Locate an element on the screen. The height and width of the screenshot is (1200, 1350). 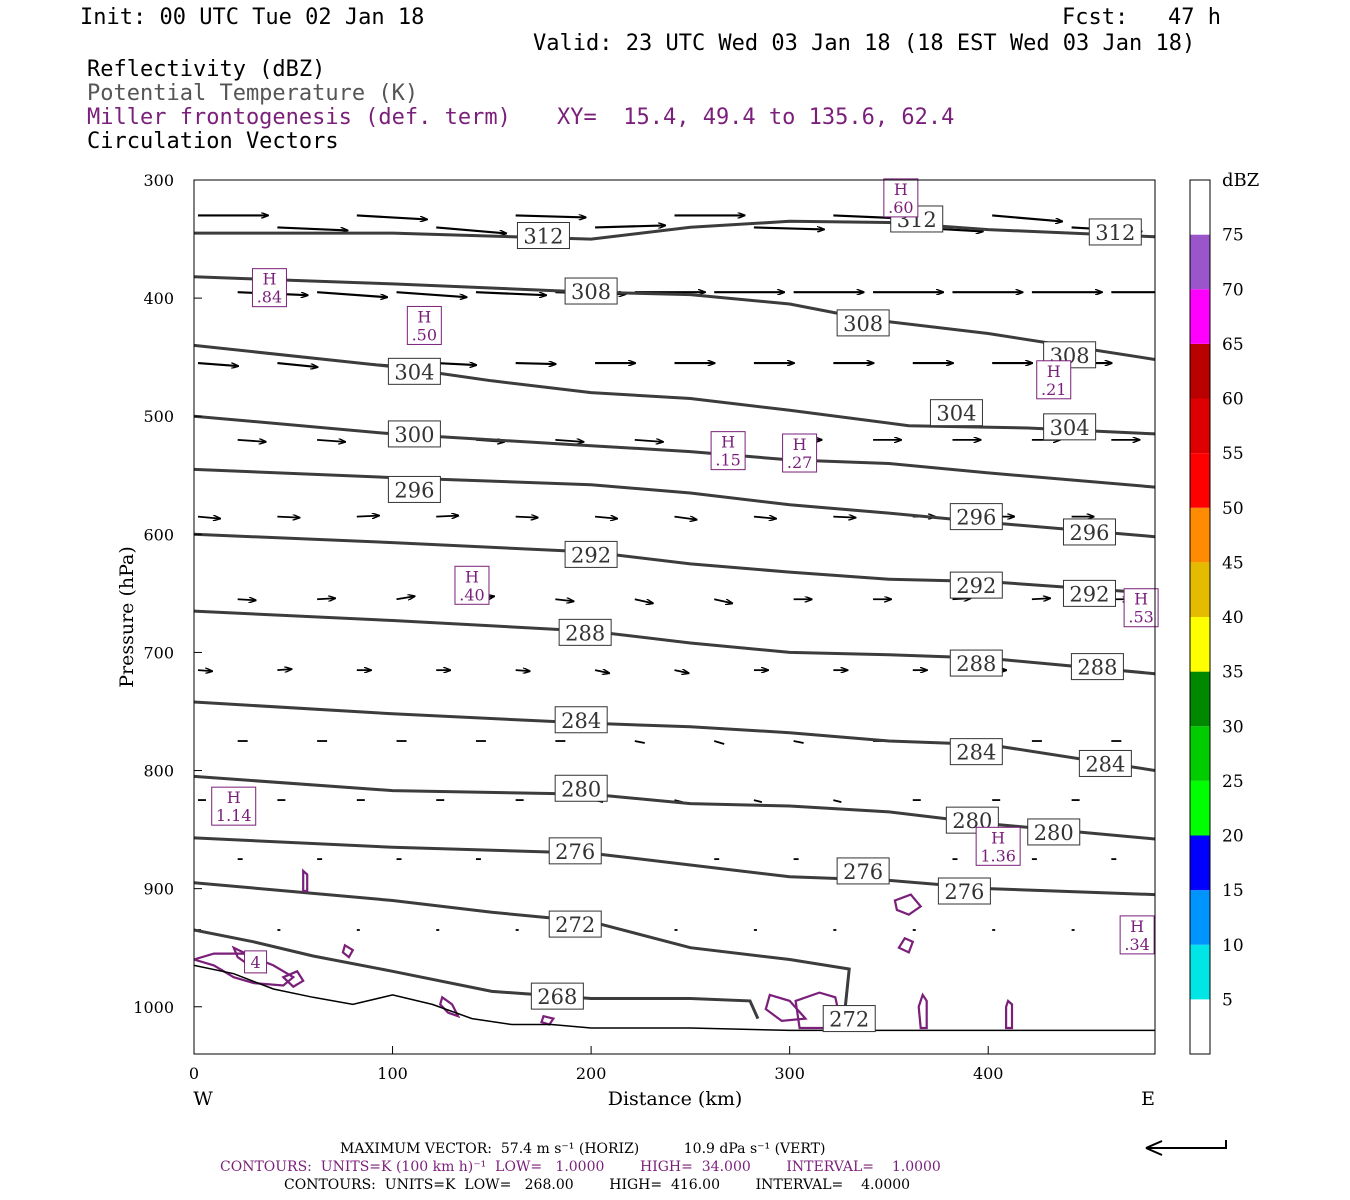
theta-label-288: 288 is located at coordinates (585, 632).